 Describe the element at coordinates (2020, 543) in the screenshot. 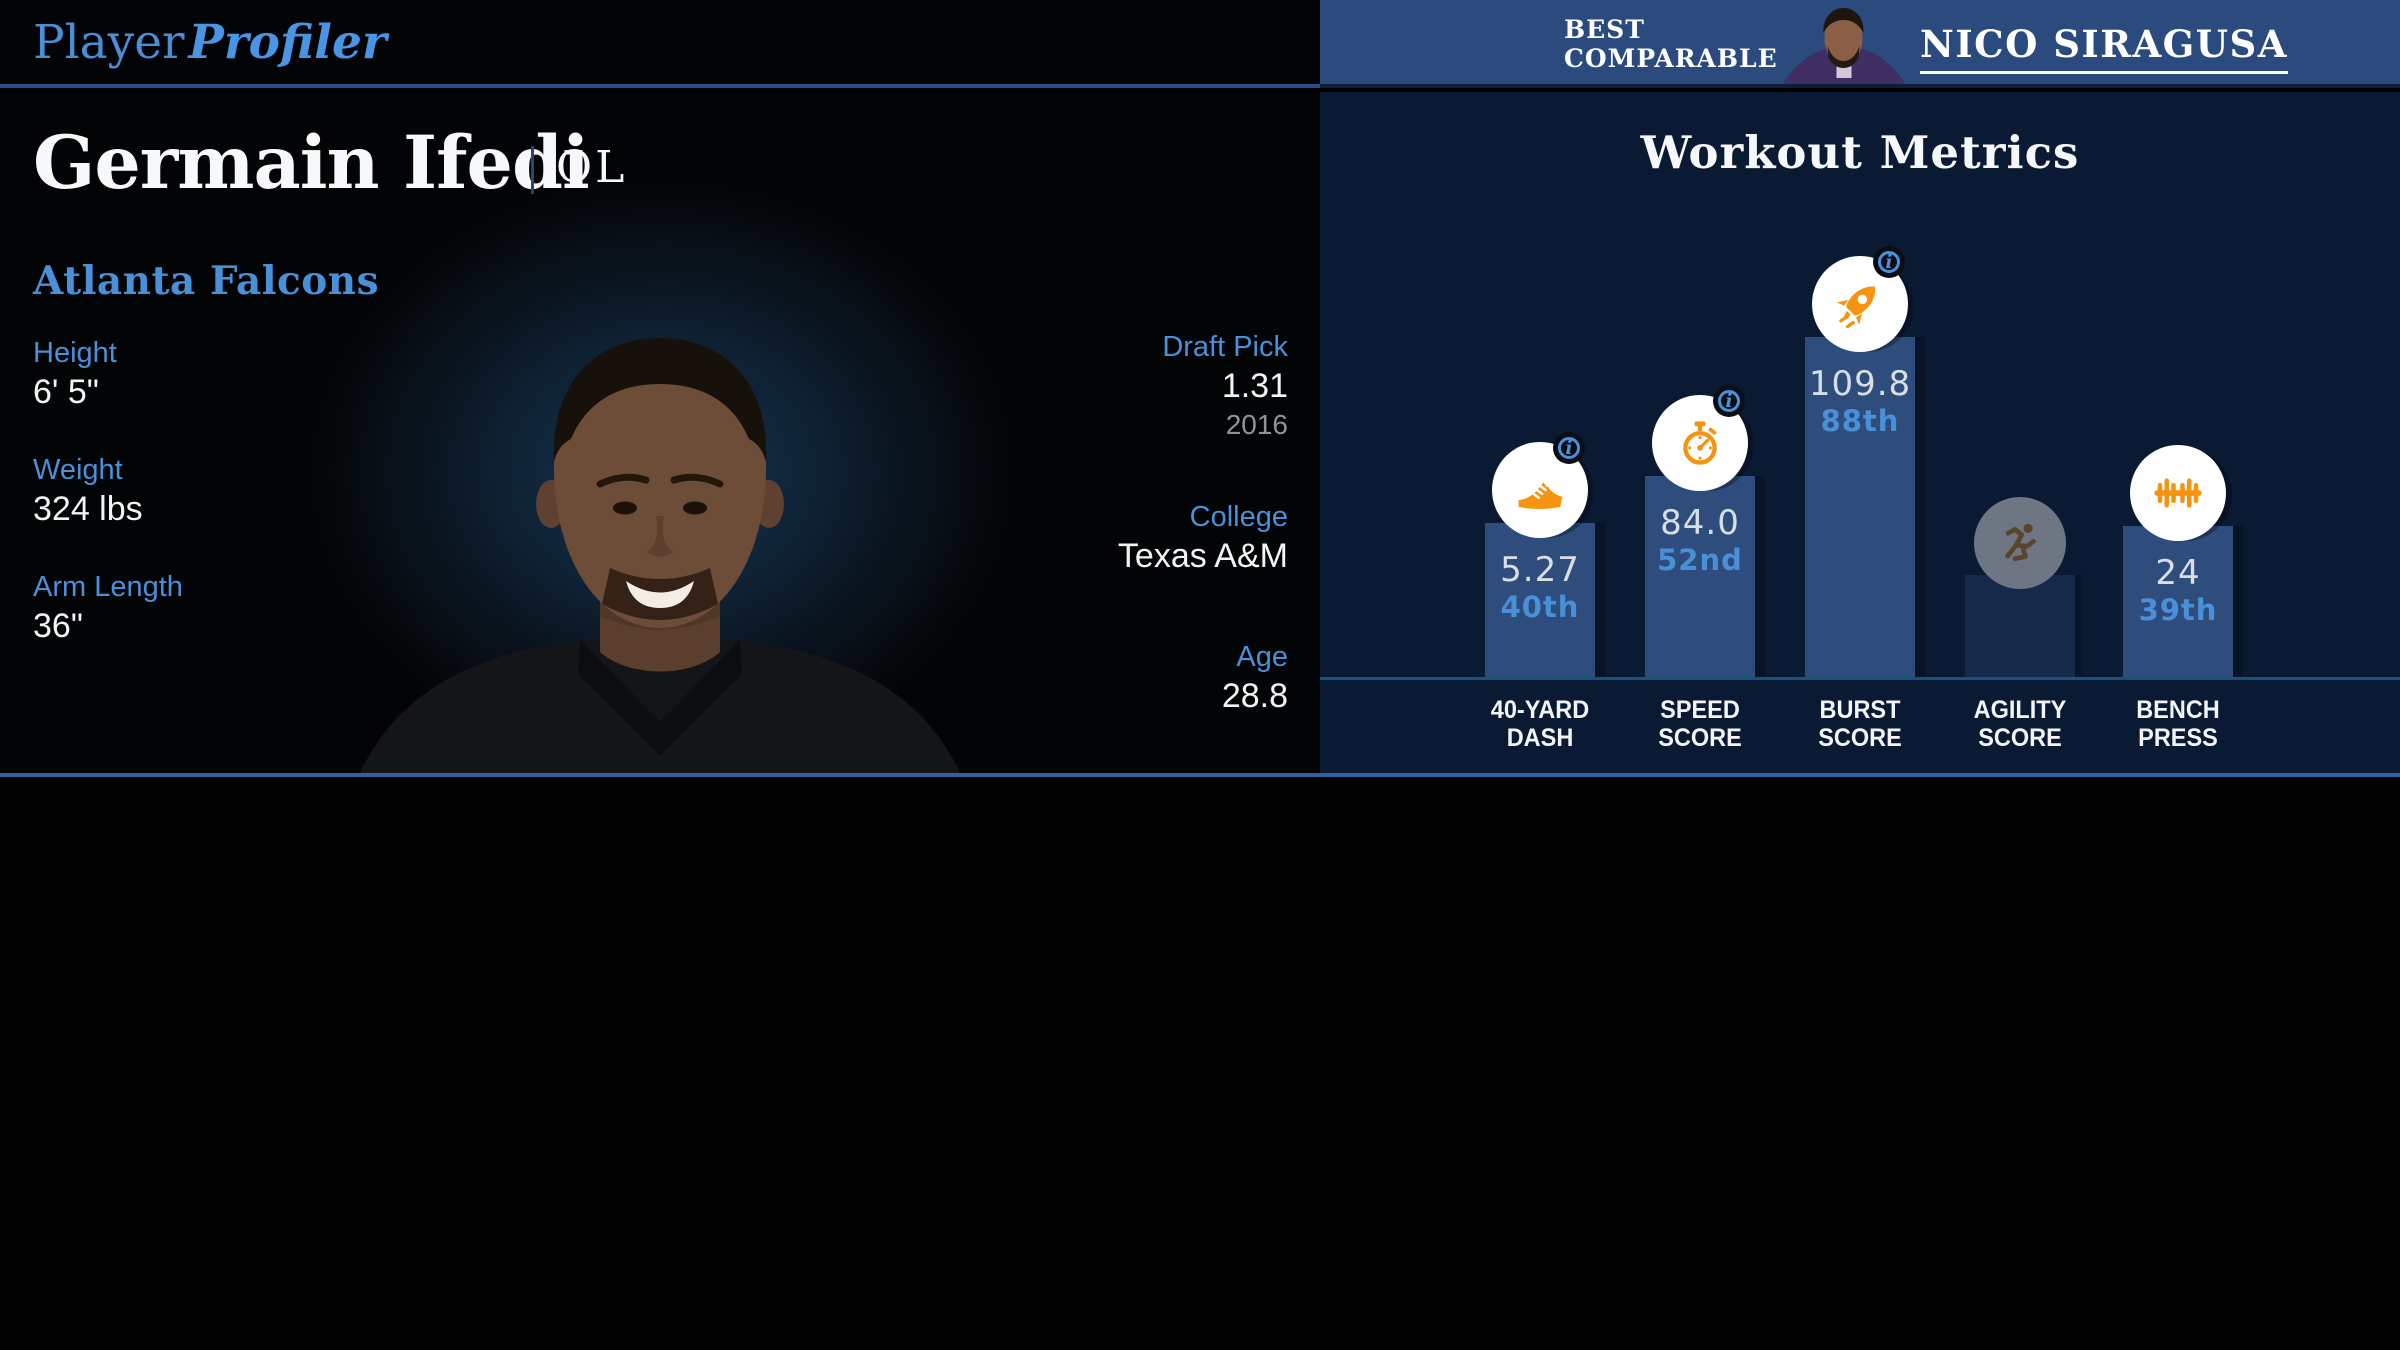

I see `runner-icon: i` at that location.